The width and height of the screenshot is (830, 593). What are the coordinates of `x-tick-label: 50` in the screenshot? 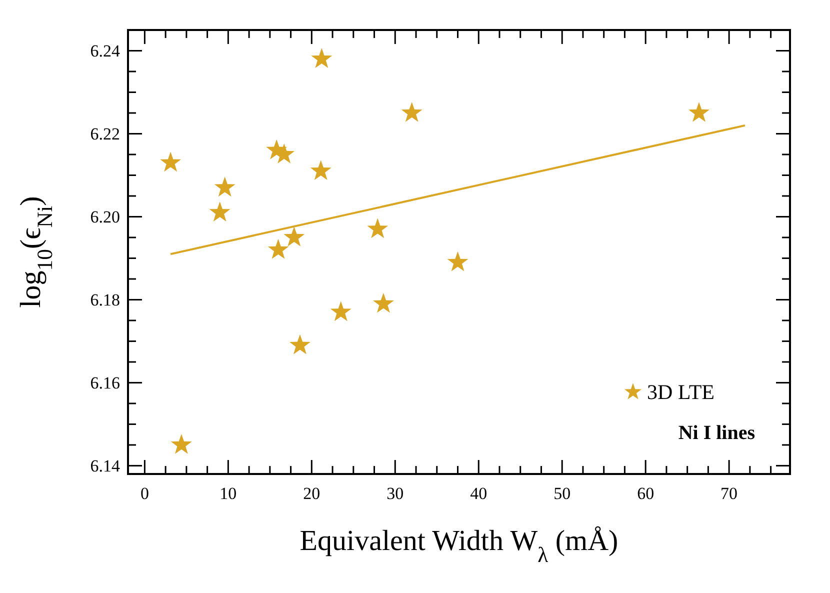 It's located at (562, 493).